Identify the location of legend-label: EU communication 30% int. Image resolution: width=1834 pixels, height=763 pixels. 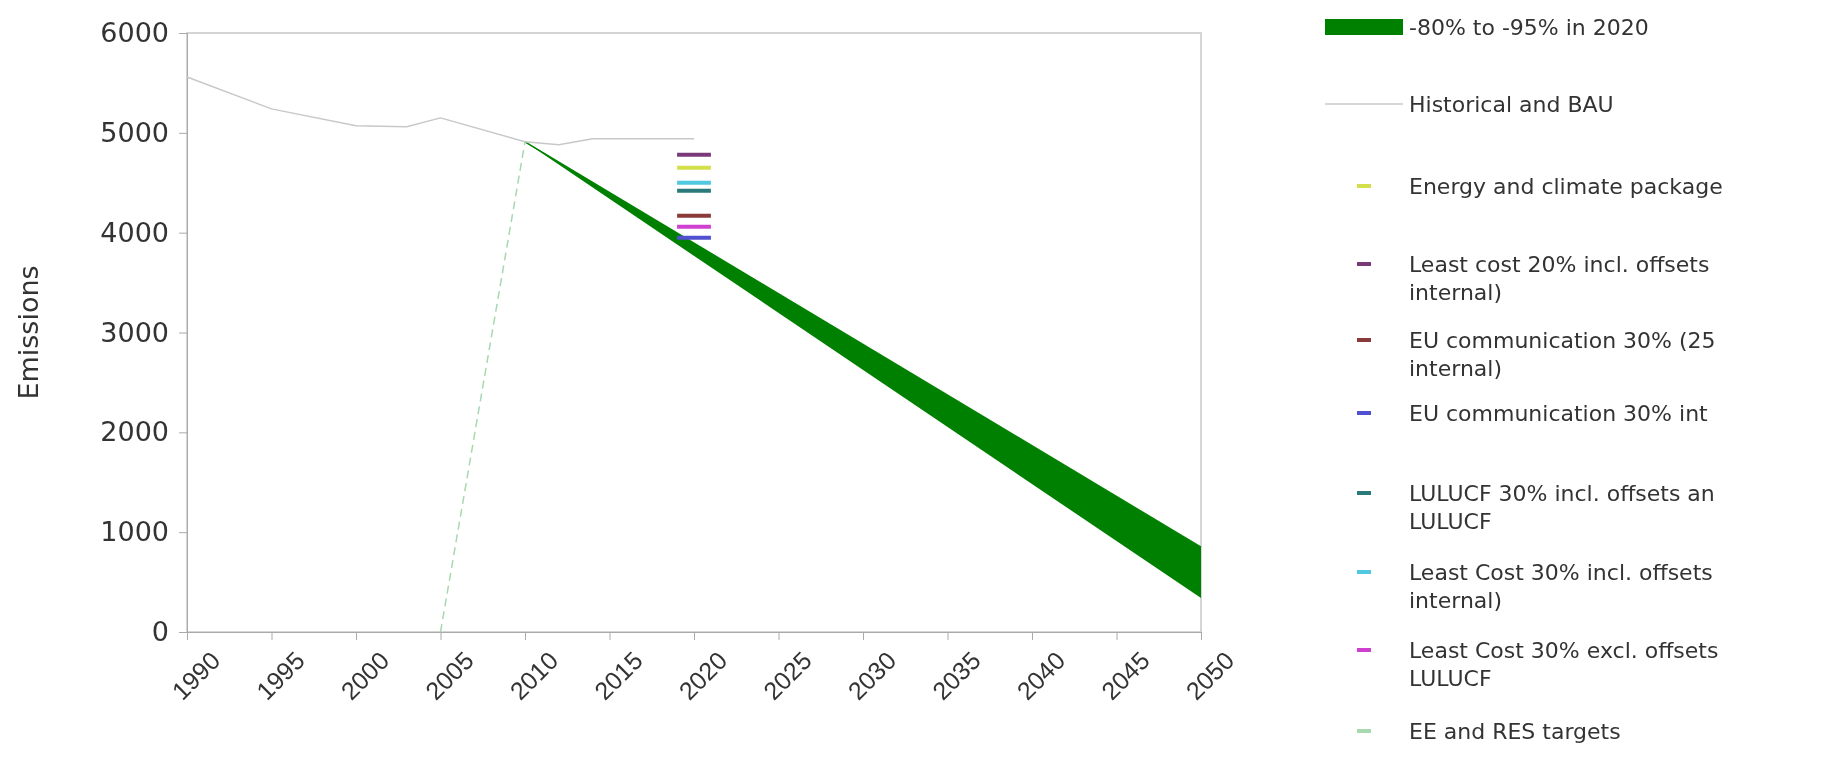
(1559, 413).